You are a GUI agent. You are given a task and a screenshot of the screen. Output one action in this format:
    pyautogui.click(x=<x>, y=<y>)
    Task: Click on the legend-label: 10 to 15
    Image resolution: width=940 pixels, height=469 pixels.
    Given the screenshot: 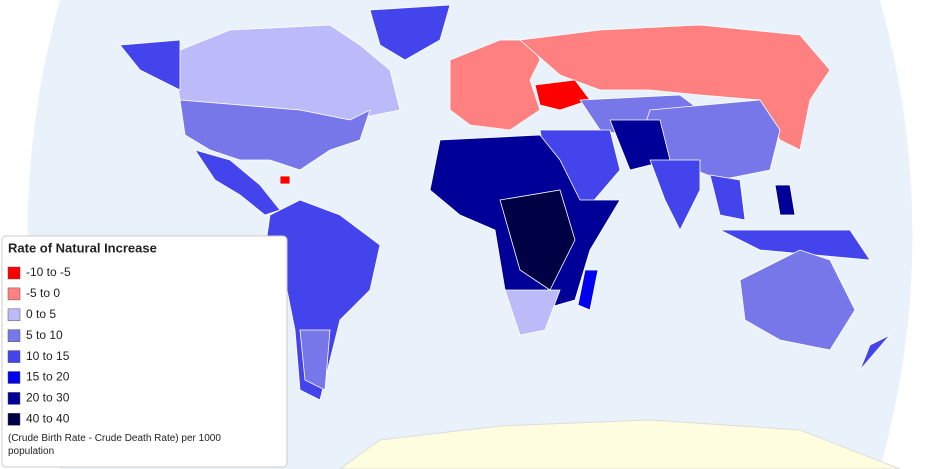 What is the action you would take?
    pyautogui.click(x=48, y=356)
    